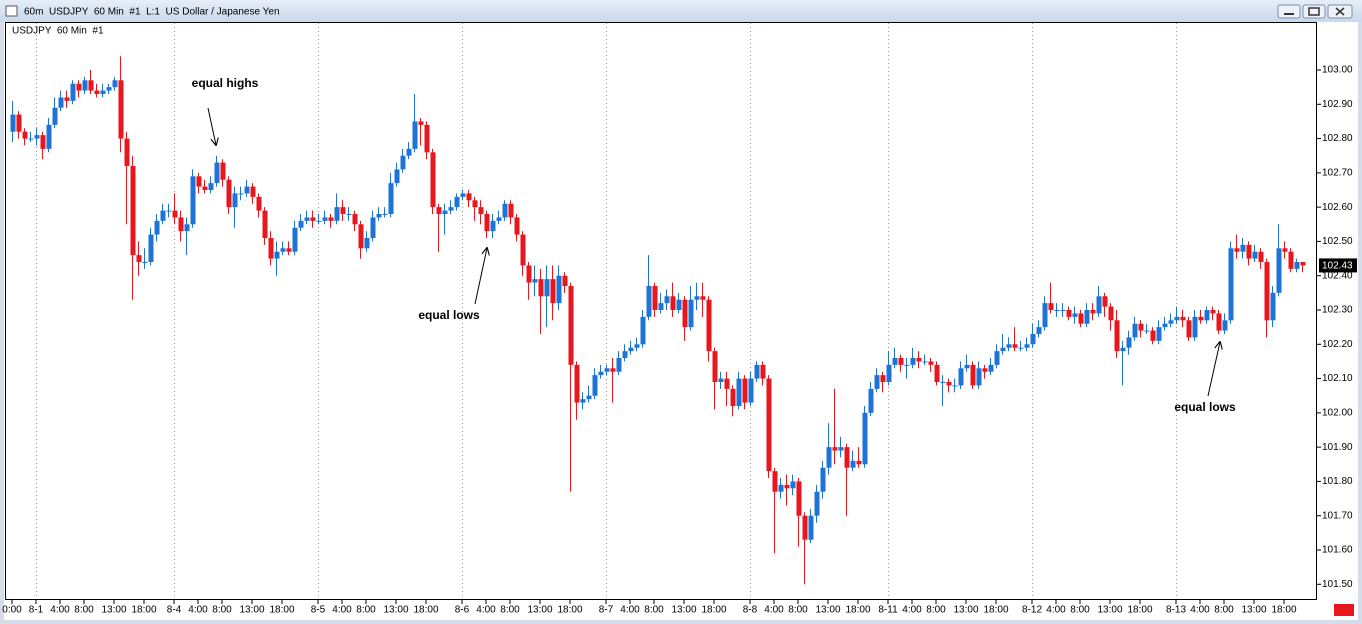  What do you see at coordinates (1337, 104) in the screenshot?
I see `y-tick-label: 102.90` at bounding box center [1337, 104].